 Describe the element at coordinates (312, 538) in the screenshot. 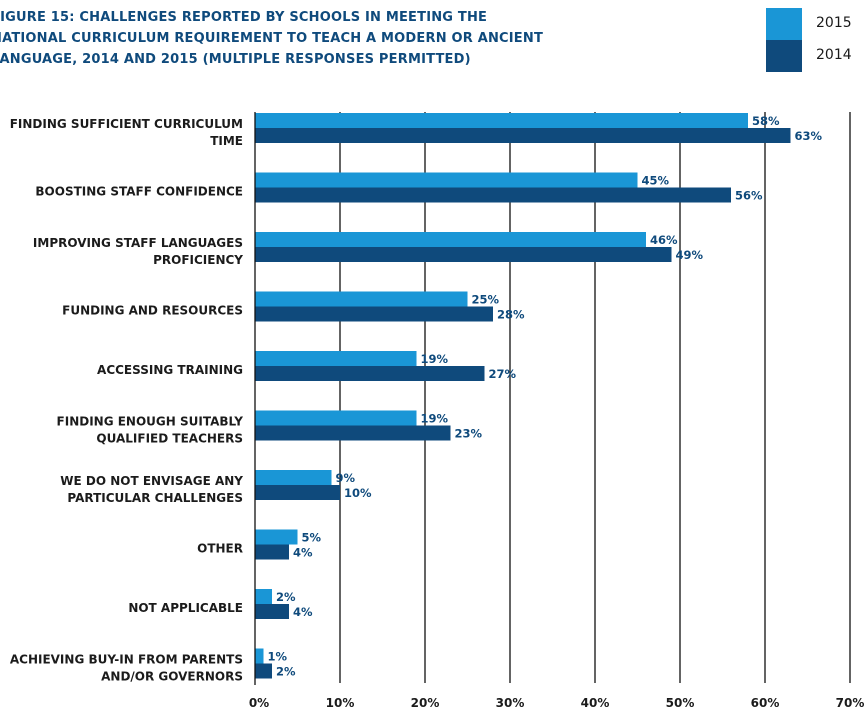

I see `data-label-2015: 5%` at that location.